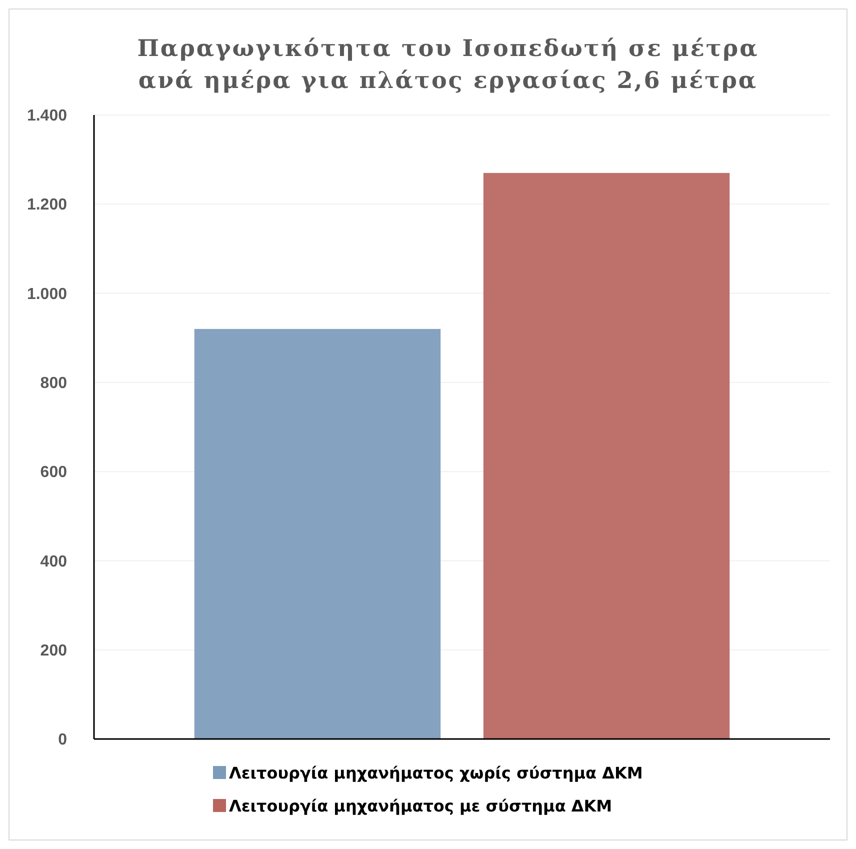 The image size is (856, 849). Describe the element at coordinates (54, 561) in the screenshot. I see `y-tick-label: 400` at that location.